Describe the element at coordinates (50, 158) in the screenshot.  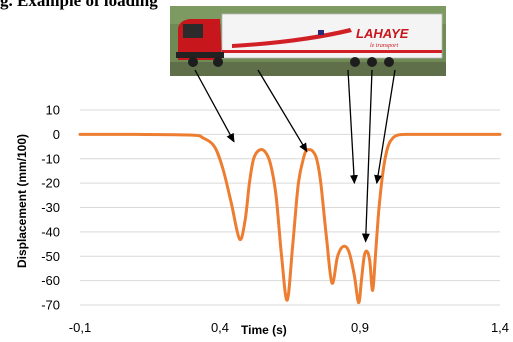
I see `y-tick-label: -10` at that location.